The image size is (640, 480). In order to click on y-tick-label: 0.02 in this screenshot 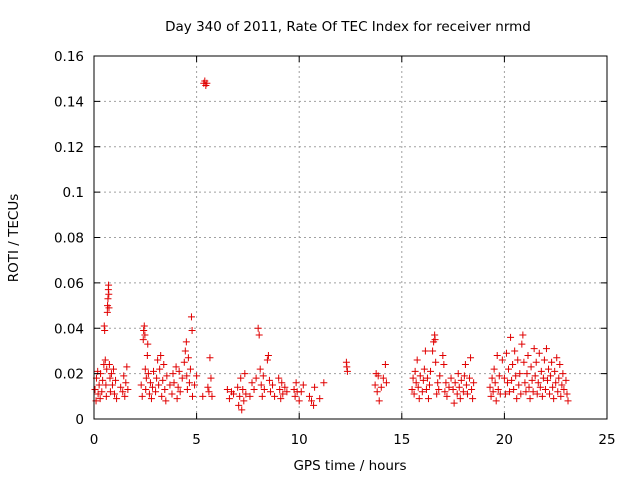, I will do `click(69, 375)`.